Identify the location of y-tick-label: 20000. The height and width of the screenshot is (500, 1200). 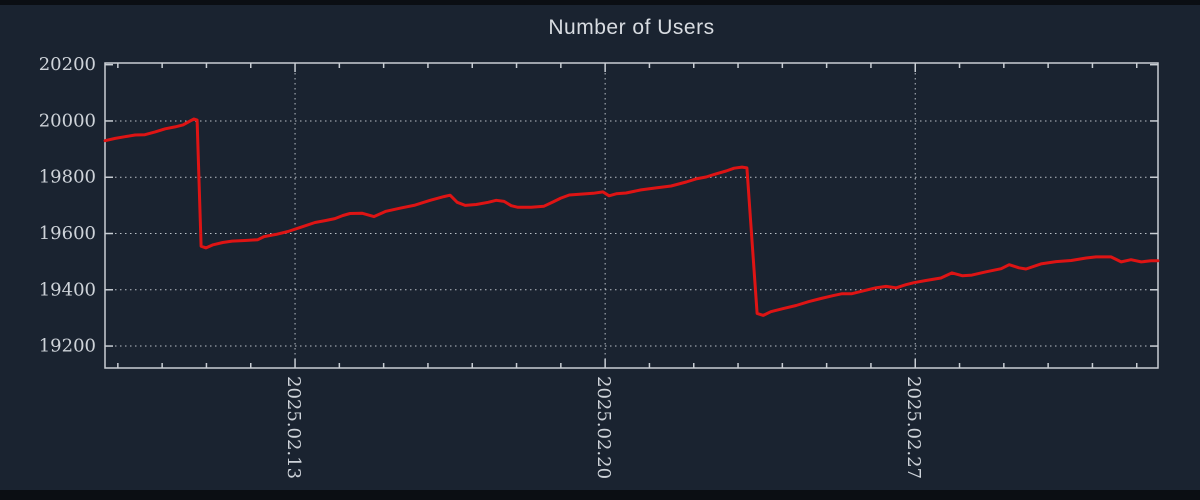
(67, 120).